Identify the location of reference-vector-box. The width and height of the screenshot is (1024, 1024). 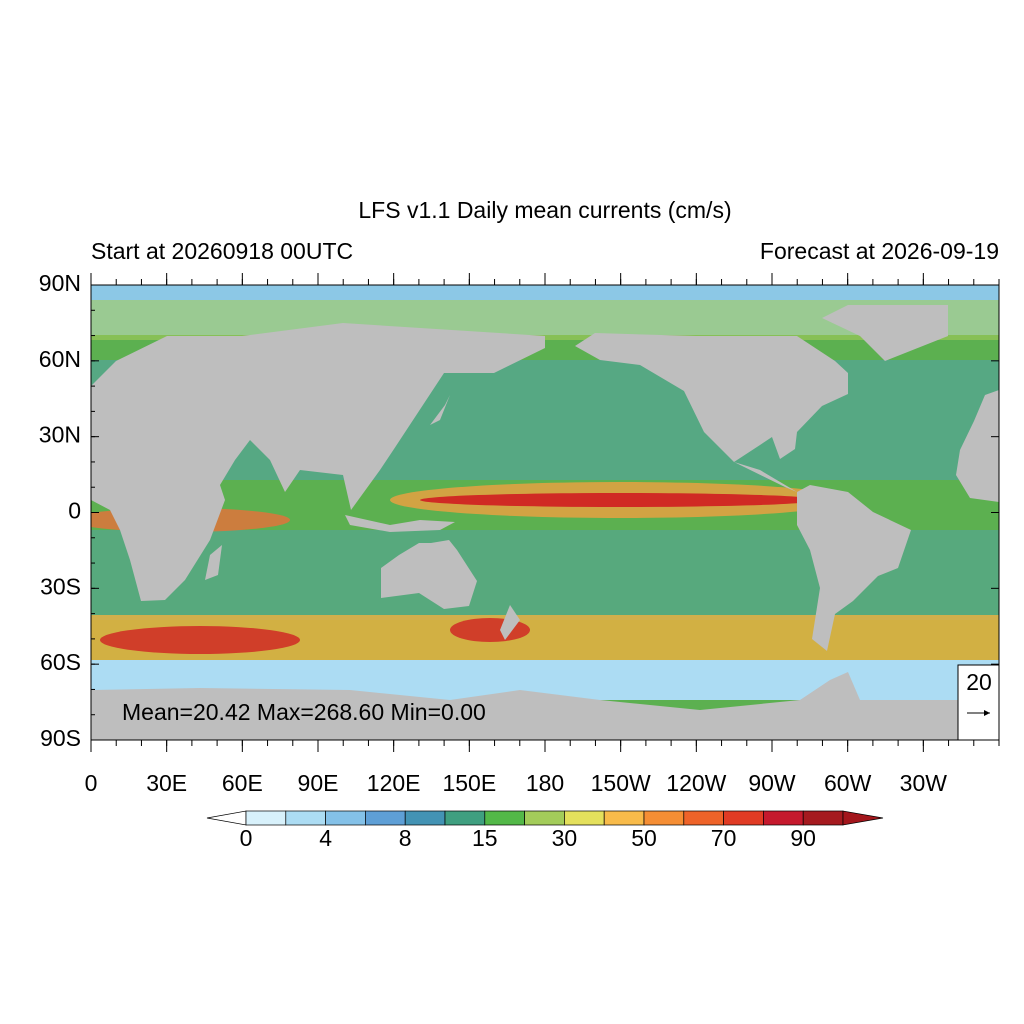
(978, 702).